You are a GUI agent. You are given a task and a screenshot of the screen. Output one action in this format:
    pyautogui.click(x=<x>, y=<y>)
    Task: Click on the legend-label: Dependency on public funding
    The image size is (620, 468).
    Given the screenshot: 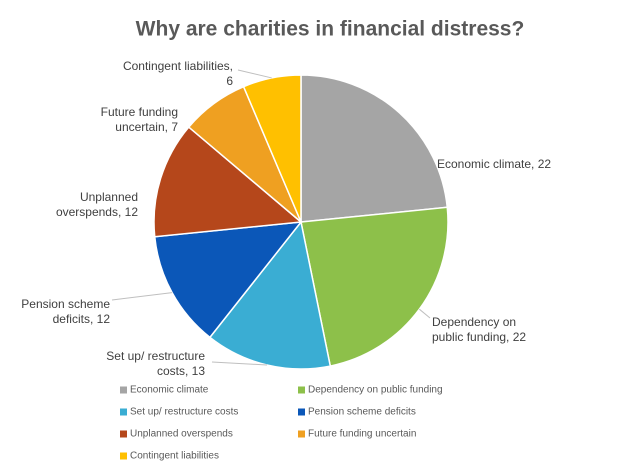 What is the action you would take?
    pyautogui.click(x=375, y=390)
    